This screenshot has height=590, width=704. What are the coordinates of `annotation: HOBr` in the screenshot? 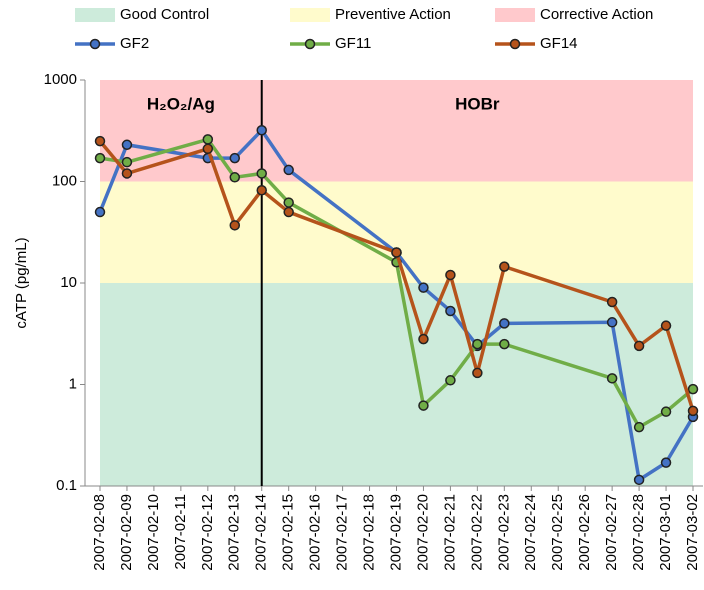 It's located at (477, 103).